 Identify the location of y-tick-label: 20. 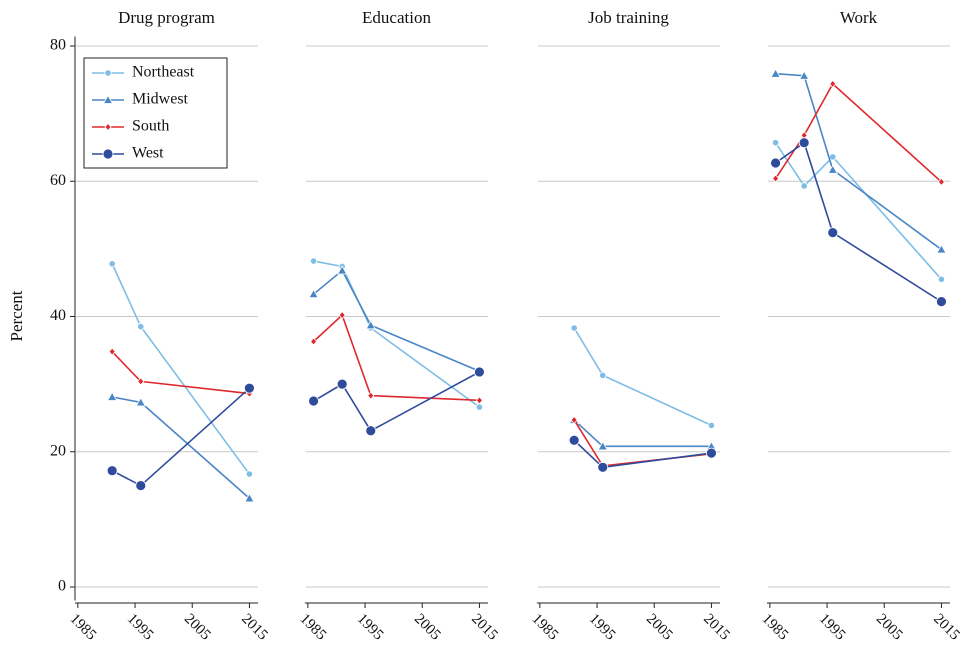
(58, 450).